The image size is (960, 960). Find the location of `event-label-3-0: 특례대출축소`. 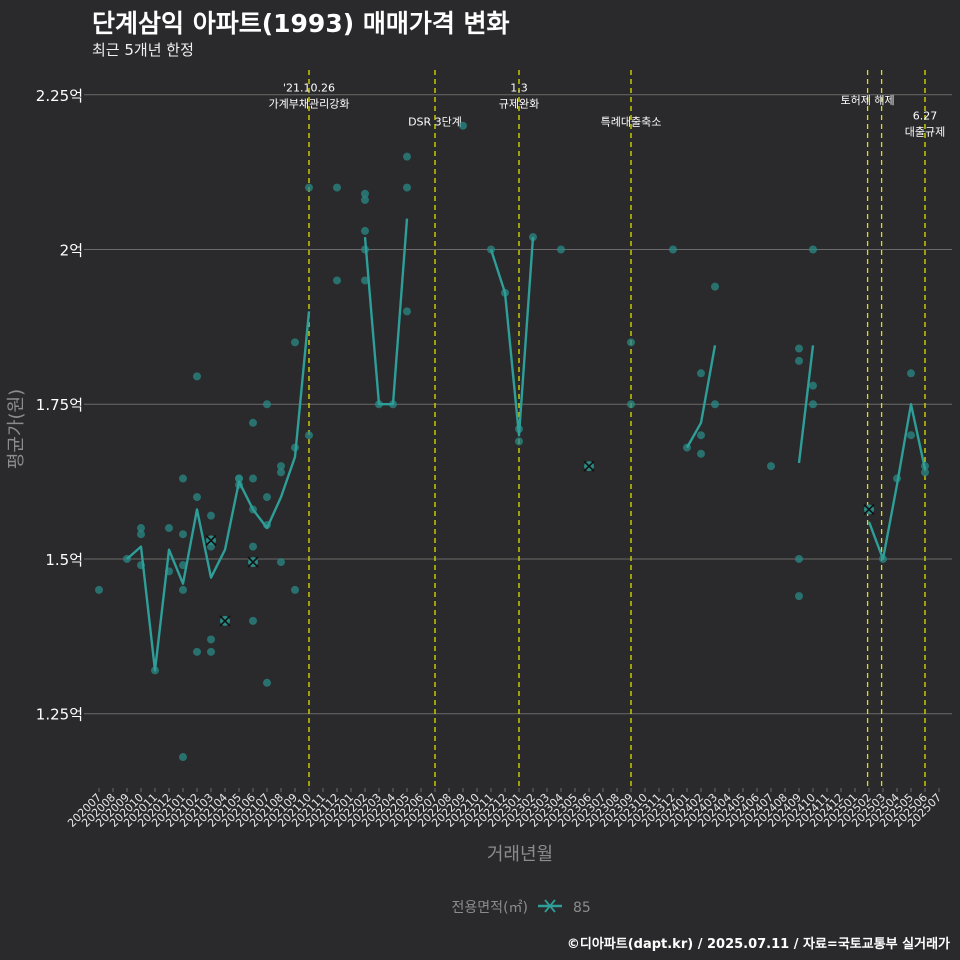

event-label-3-0: 특례대출축소 is located at coordinates (631, 122).